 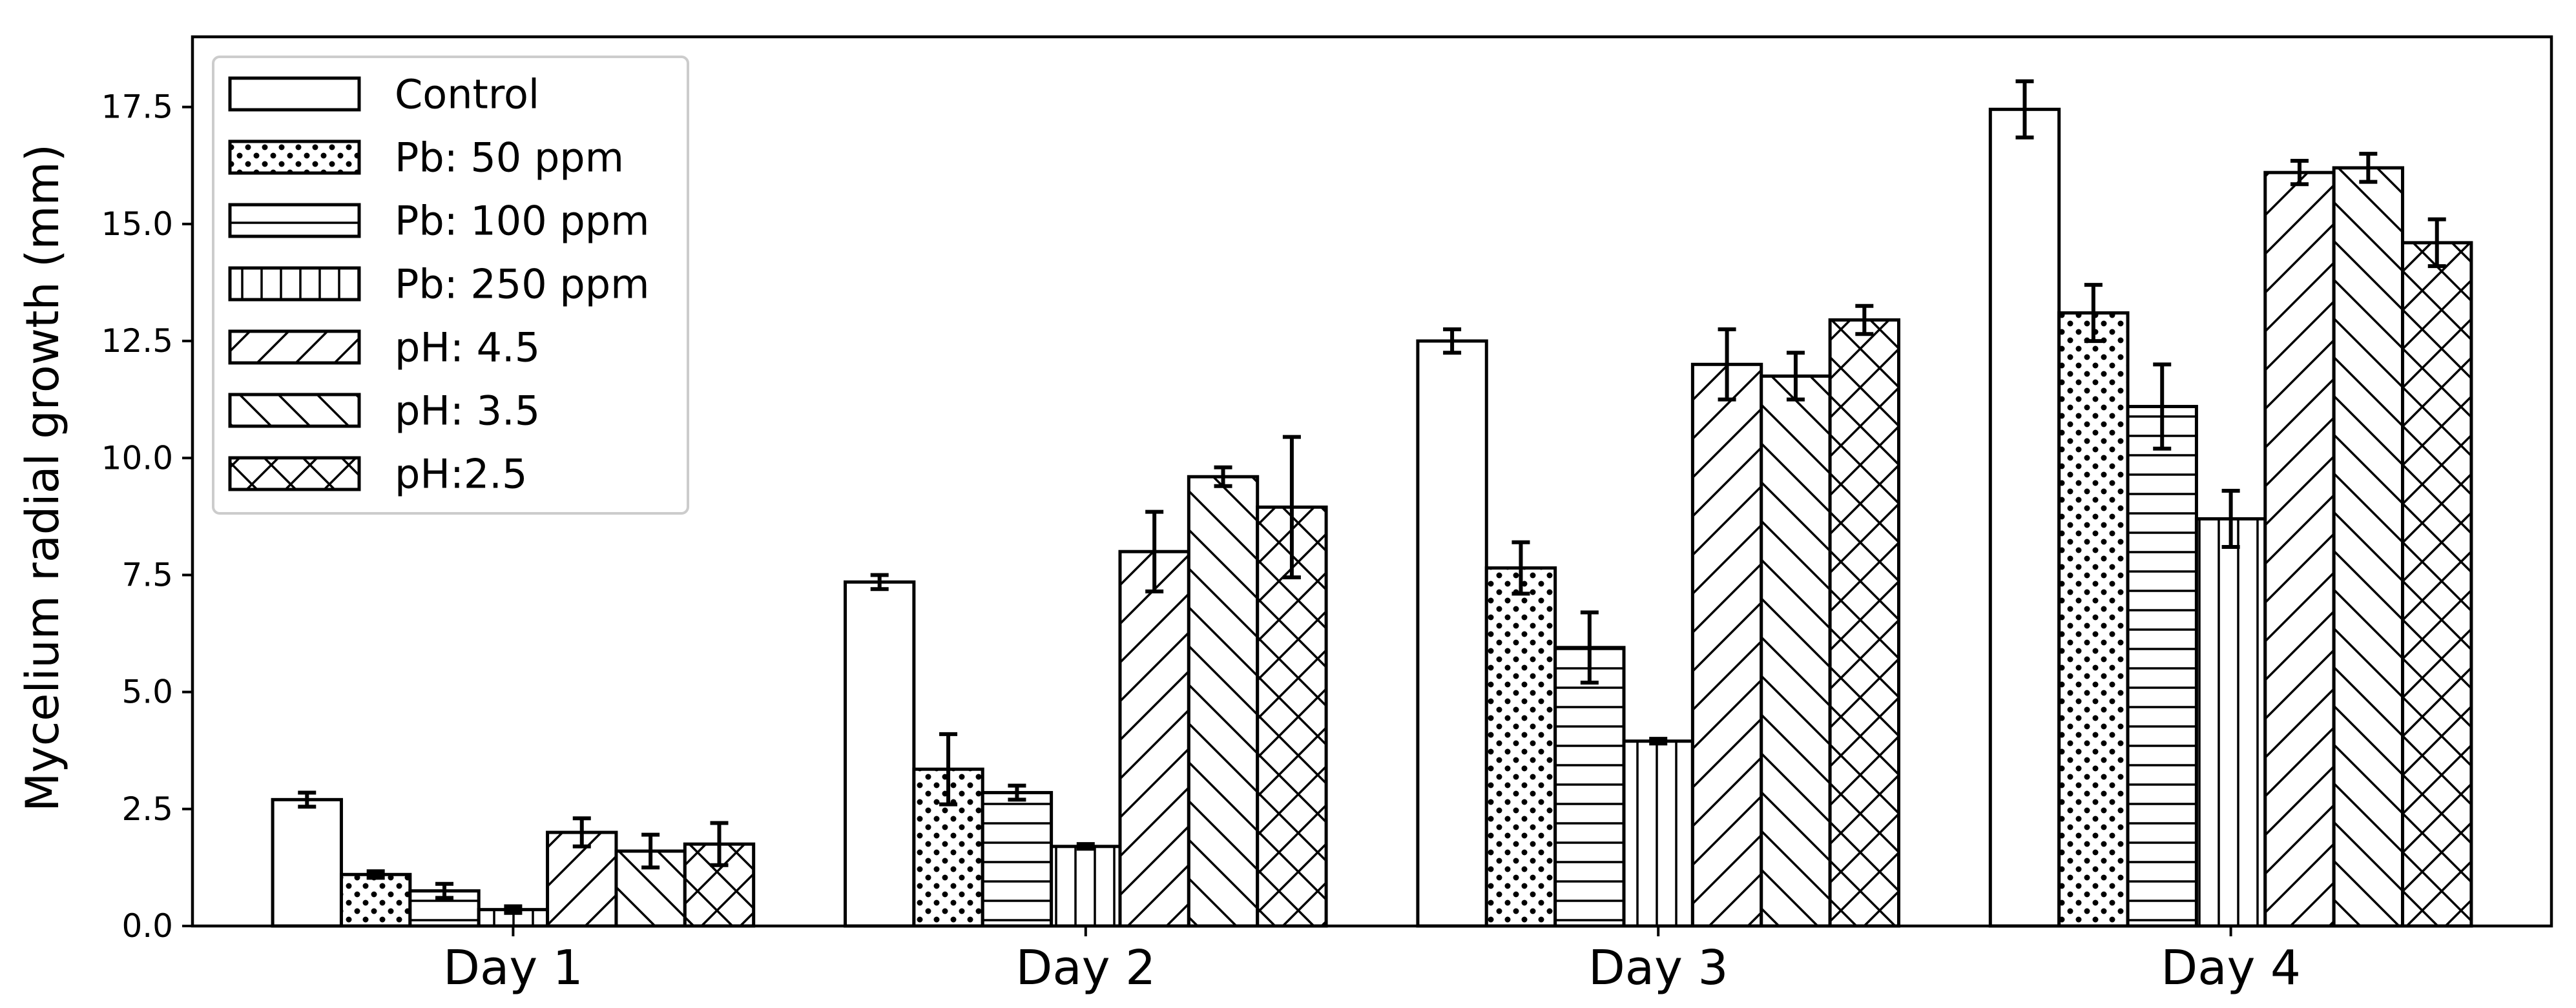 I want to click on legend-label: pH:2.5, so click(x=461, y=474).